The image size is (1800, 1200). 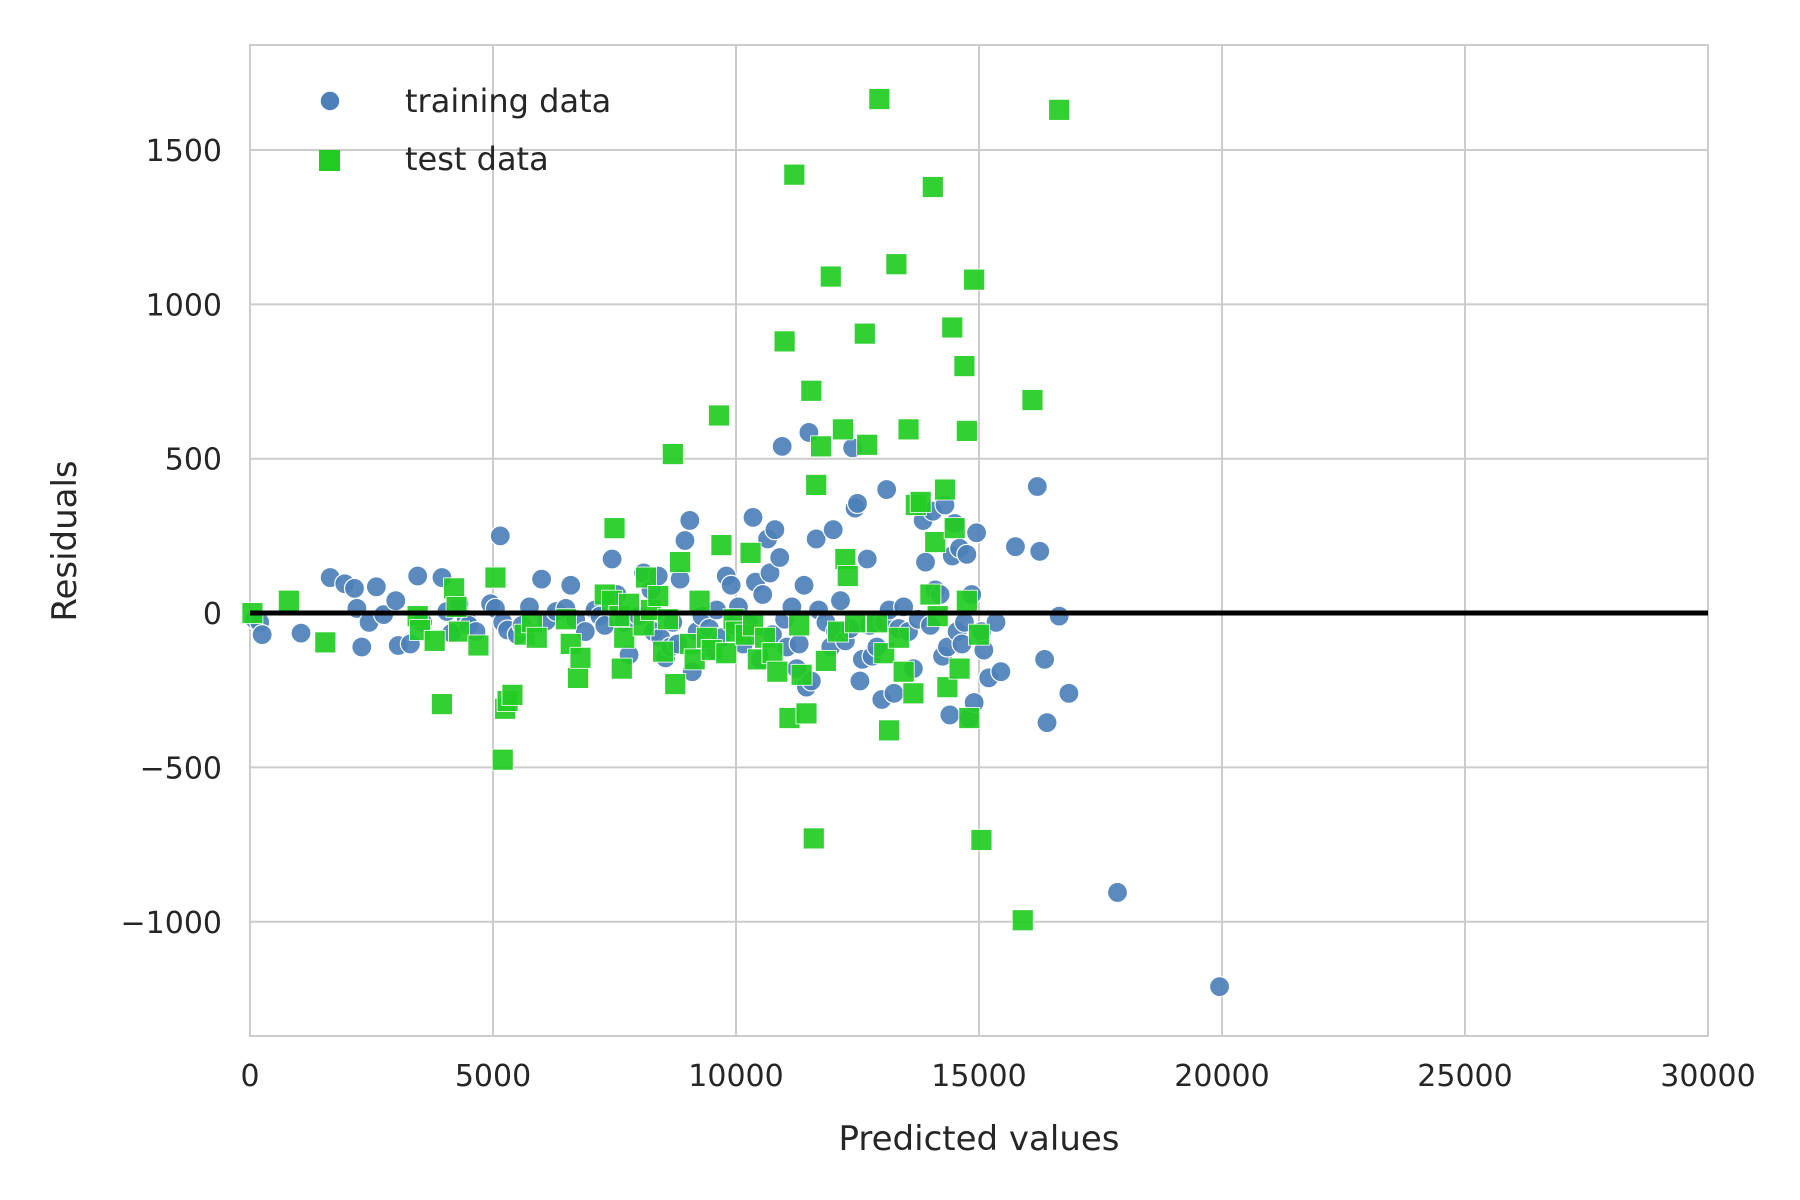 What do you see at coordinates (477, 159) in the screenshot?
I see `legend-test-label: test data` at bounding box center [477, 159].